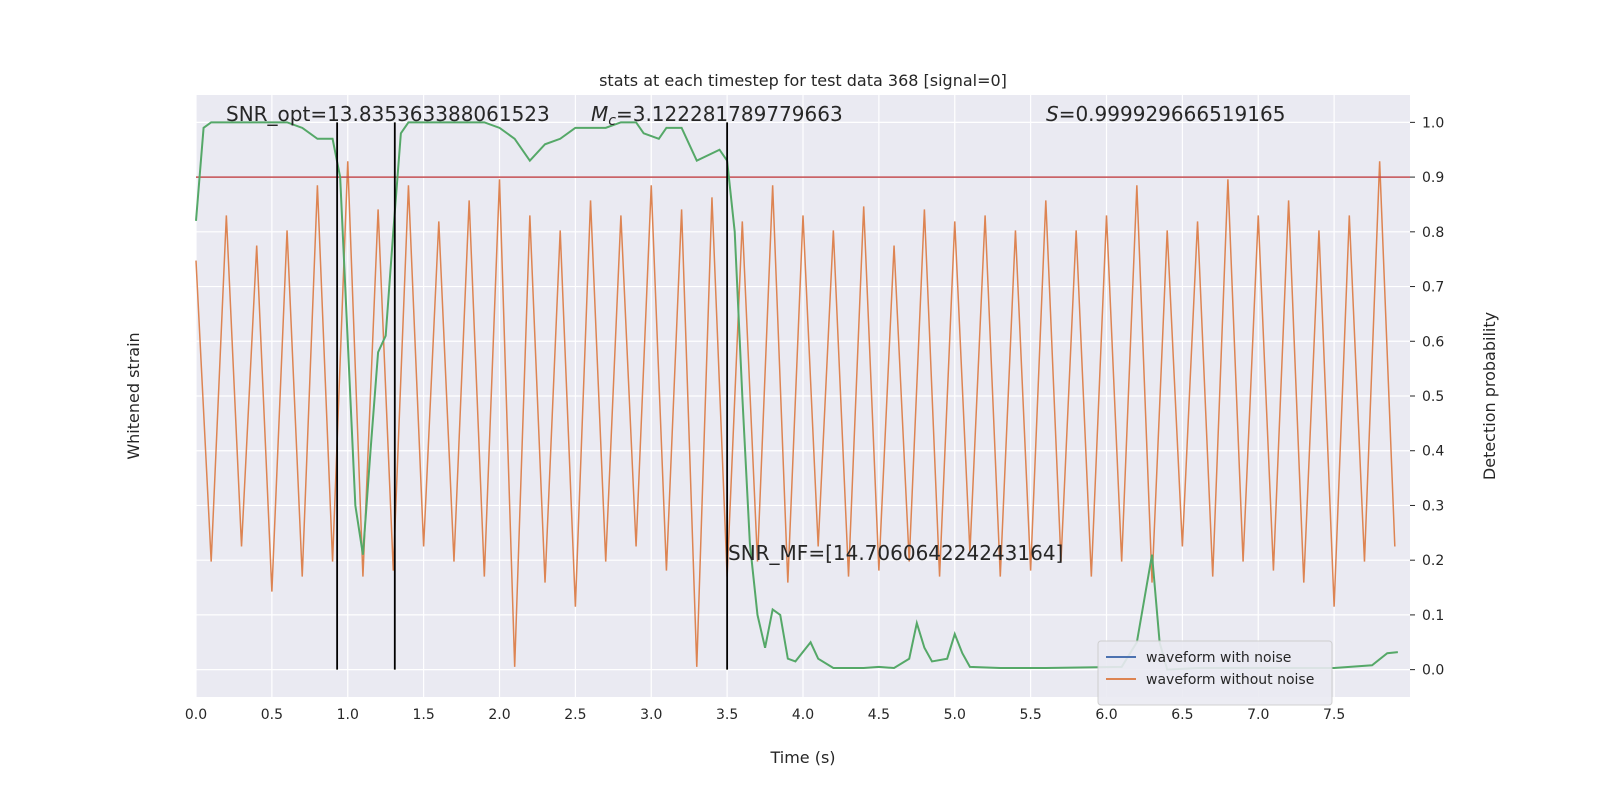  I want to click on annotation-text: SNR_opt=13.835363388061523, so click(388, 114).